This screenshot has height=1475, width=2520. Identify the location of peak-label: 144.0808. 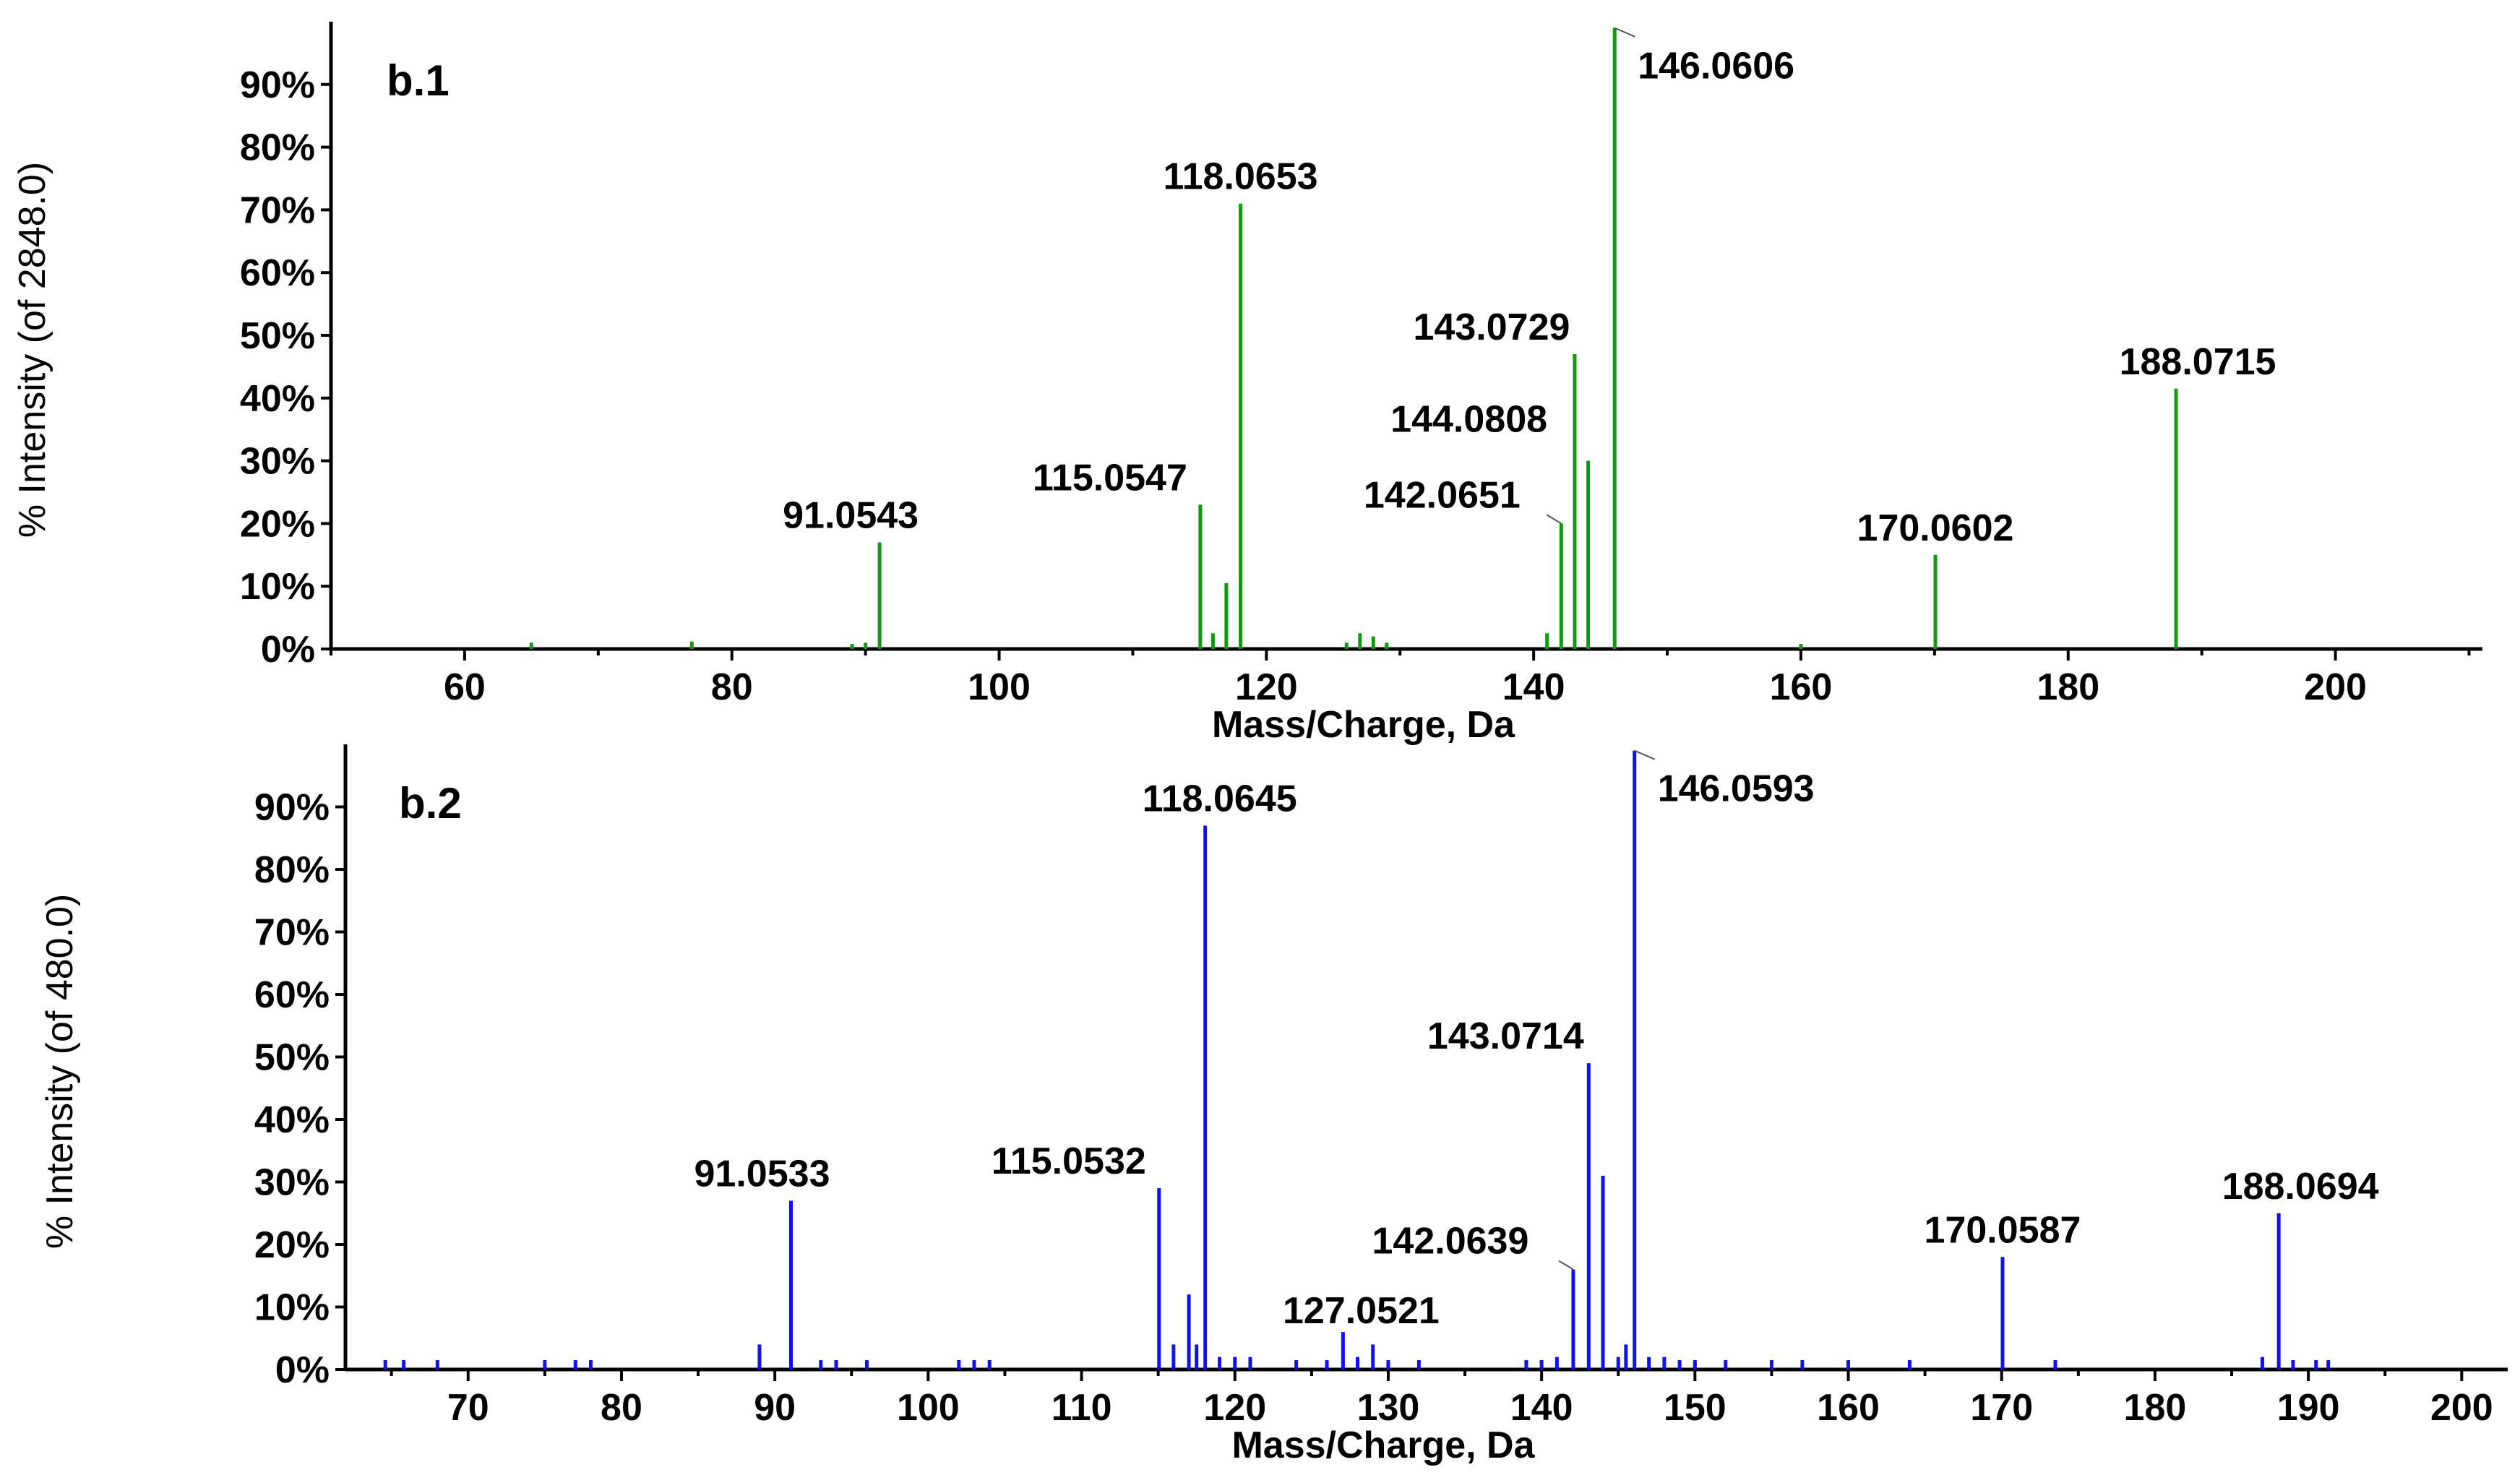
(1468, 420).